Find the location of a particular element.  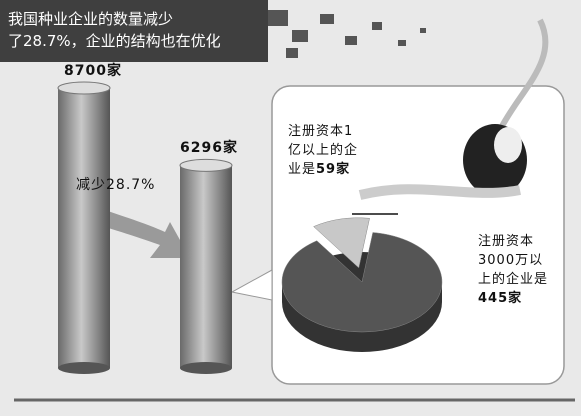

category-label: 注册资本3000万以上的企业是 is located at coordinates (513, 260).